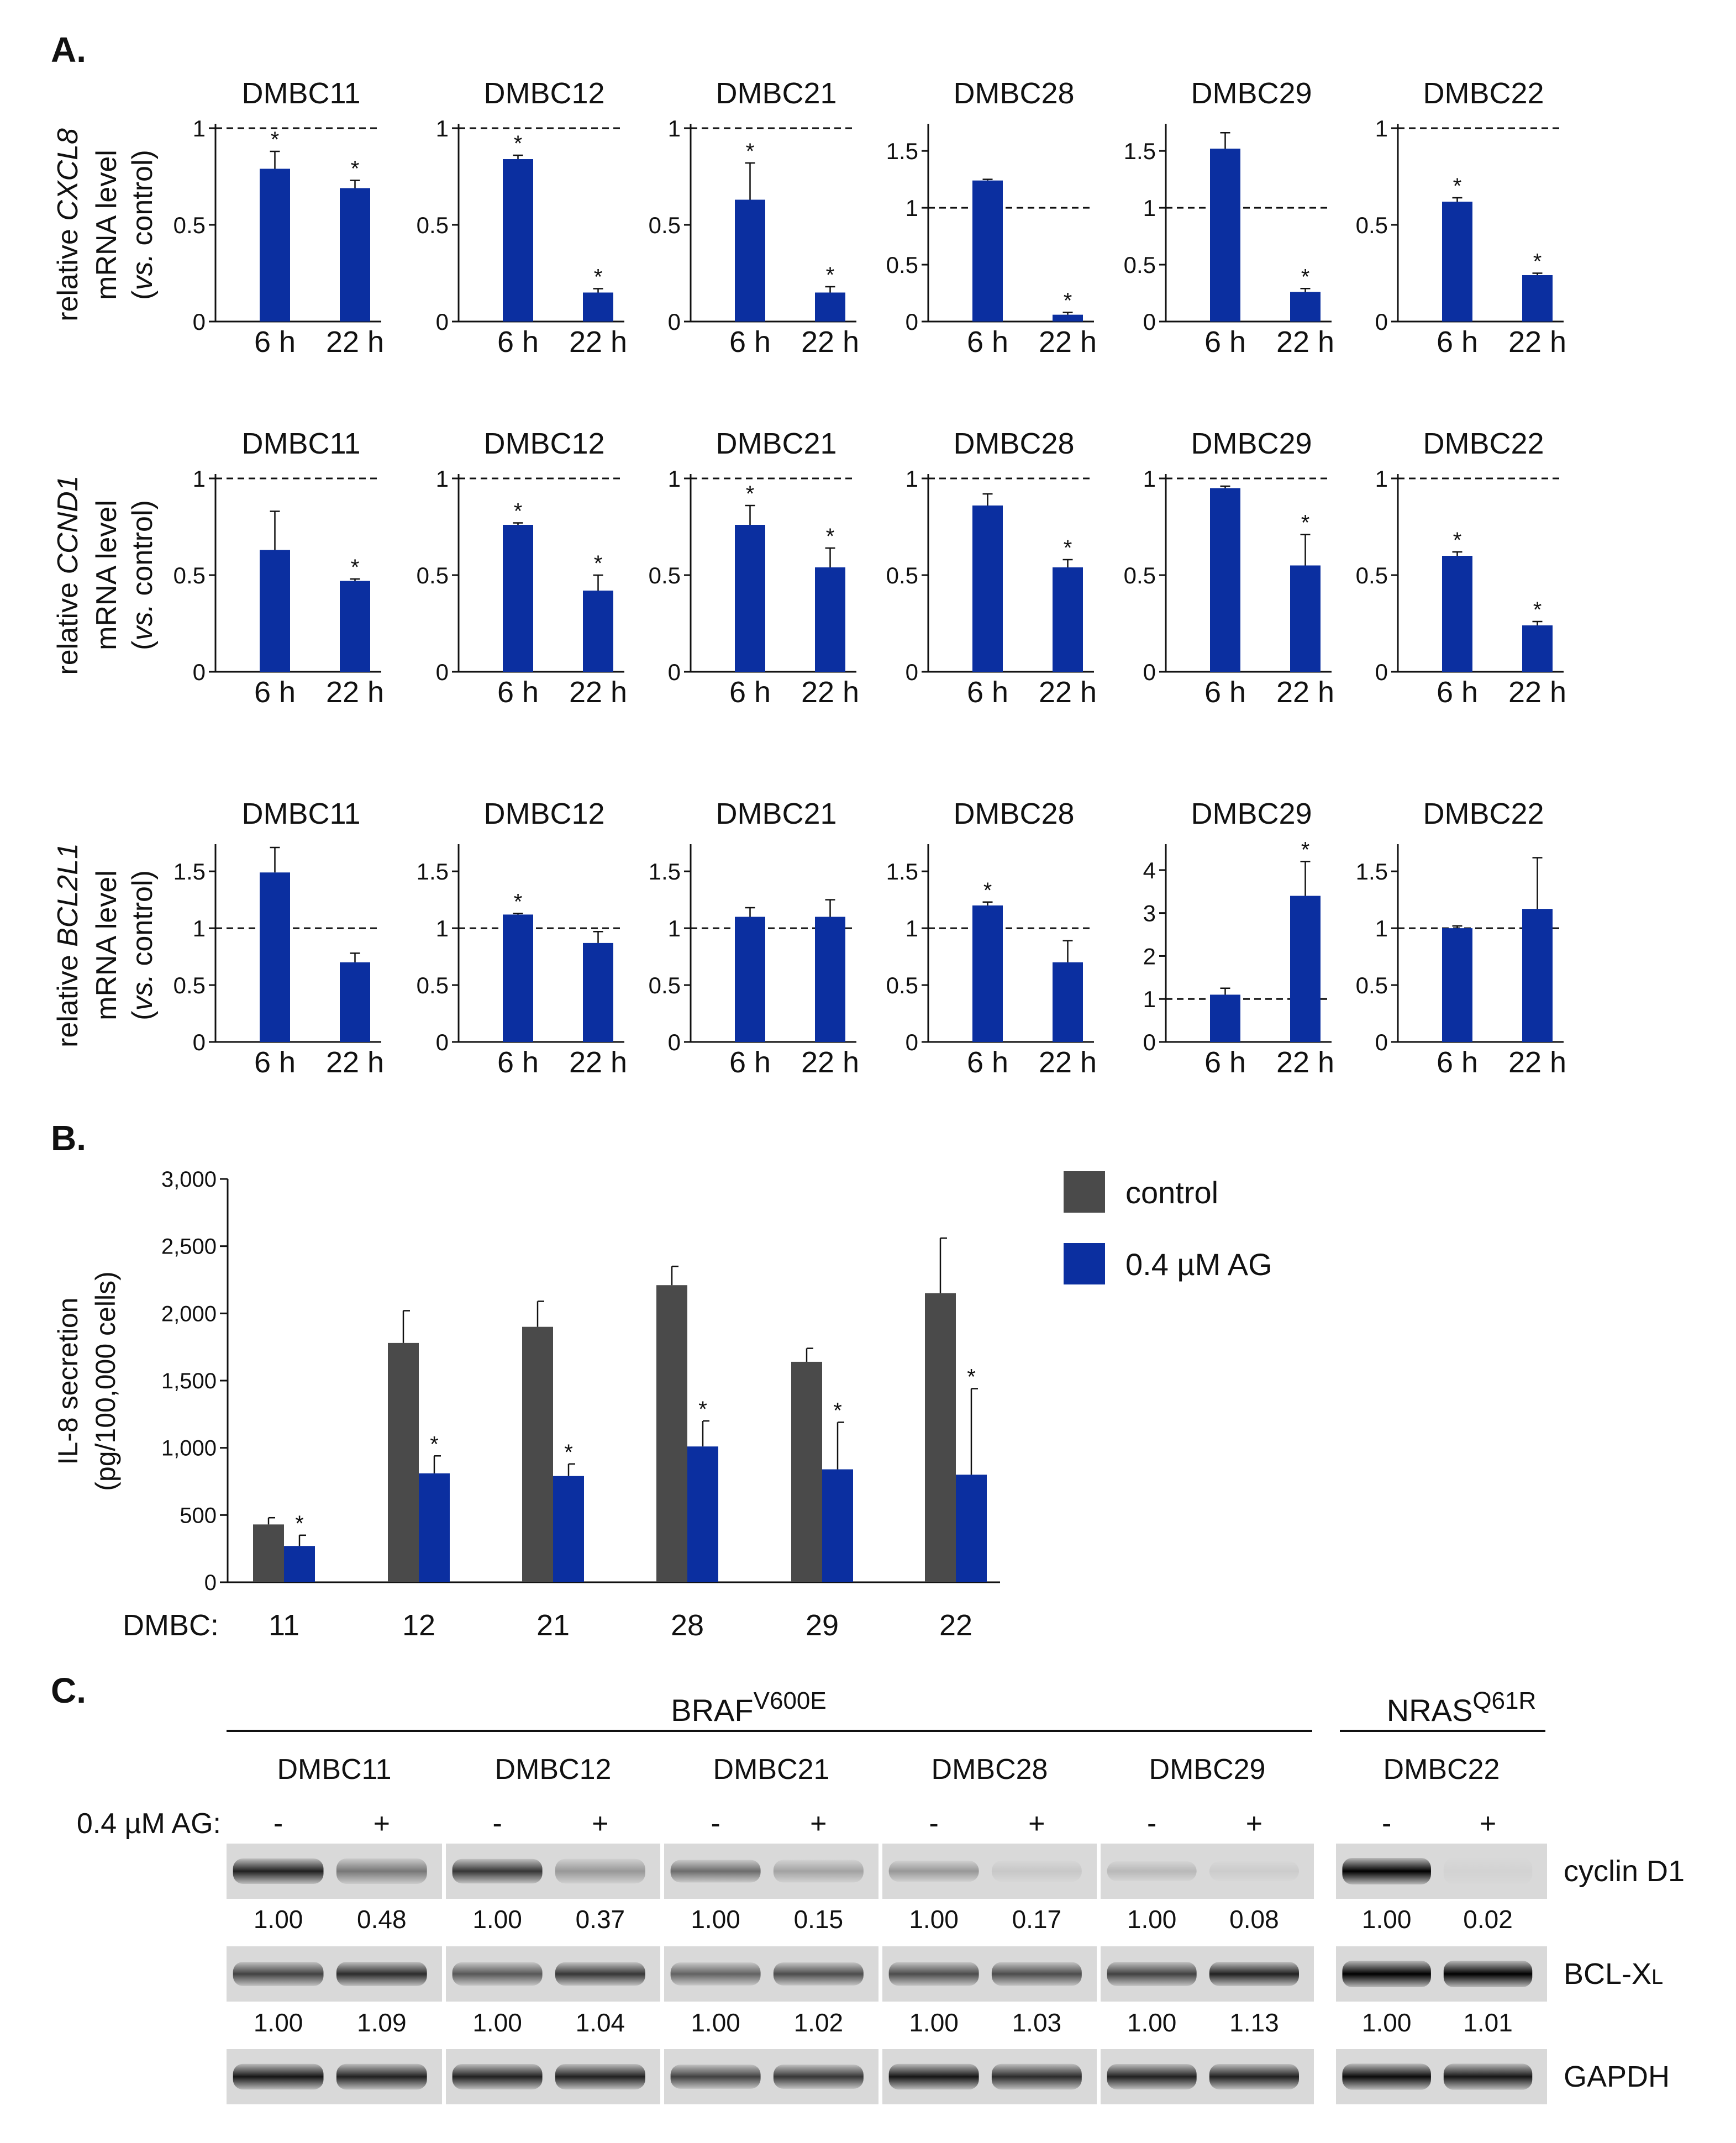 This screenshot has height=2143, width=1736. I want to click on blot-label-text: GAPDH, so click(1617, 2076).